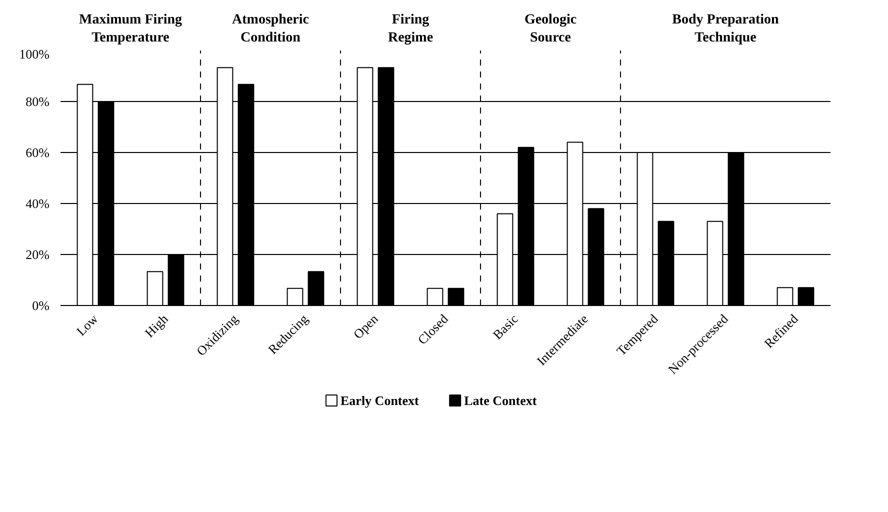 Image resolution: width=888 pixels, height=512 pixels. Describe the element at coordinates (130, 29) in the screenshot. I see `text: Maximum Firing Temperature` at that location.